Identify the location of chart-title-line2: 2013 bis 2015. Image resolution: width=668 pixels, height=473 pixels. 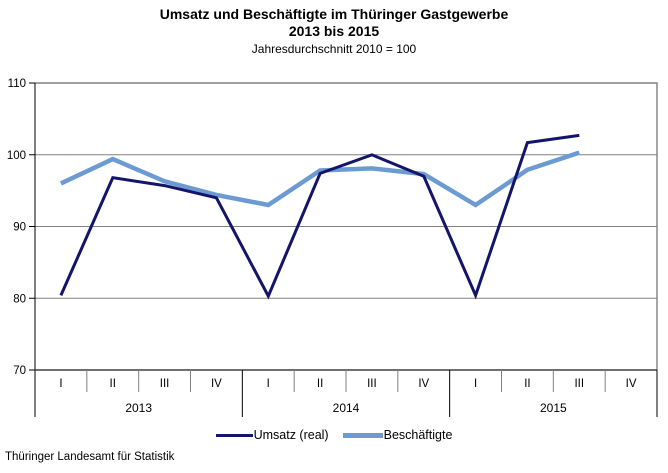
(334, 31).